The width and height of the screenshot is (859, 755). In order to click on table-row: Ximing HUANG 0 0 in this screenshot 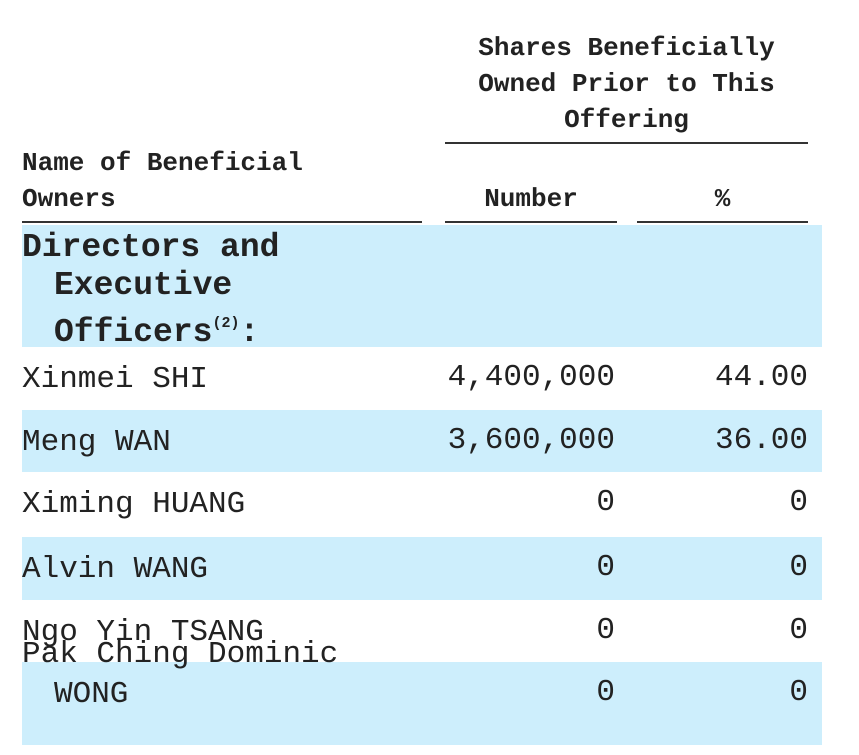, I will do `click(422, 504)`.